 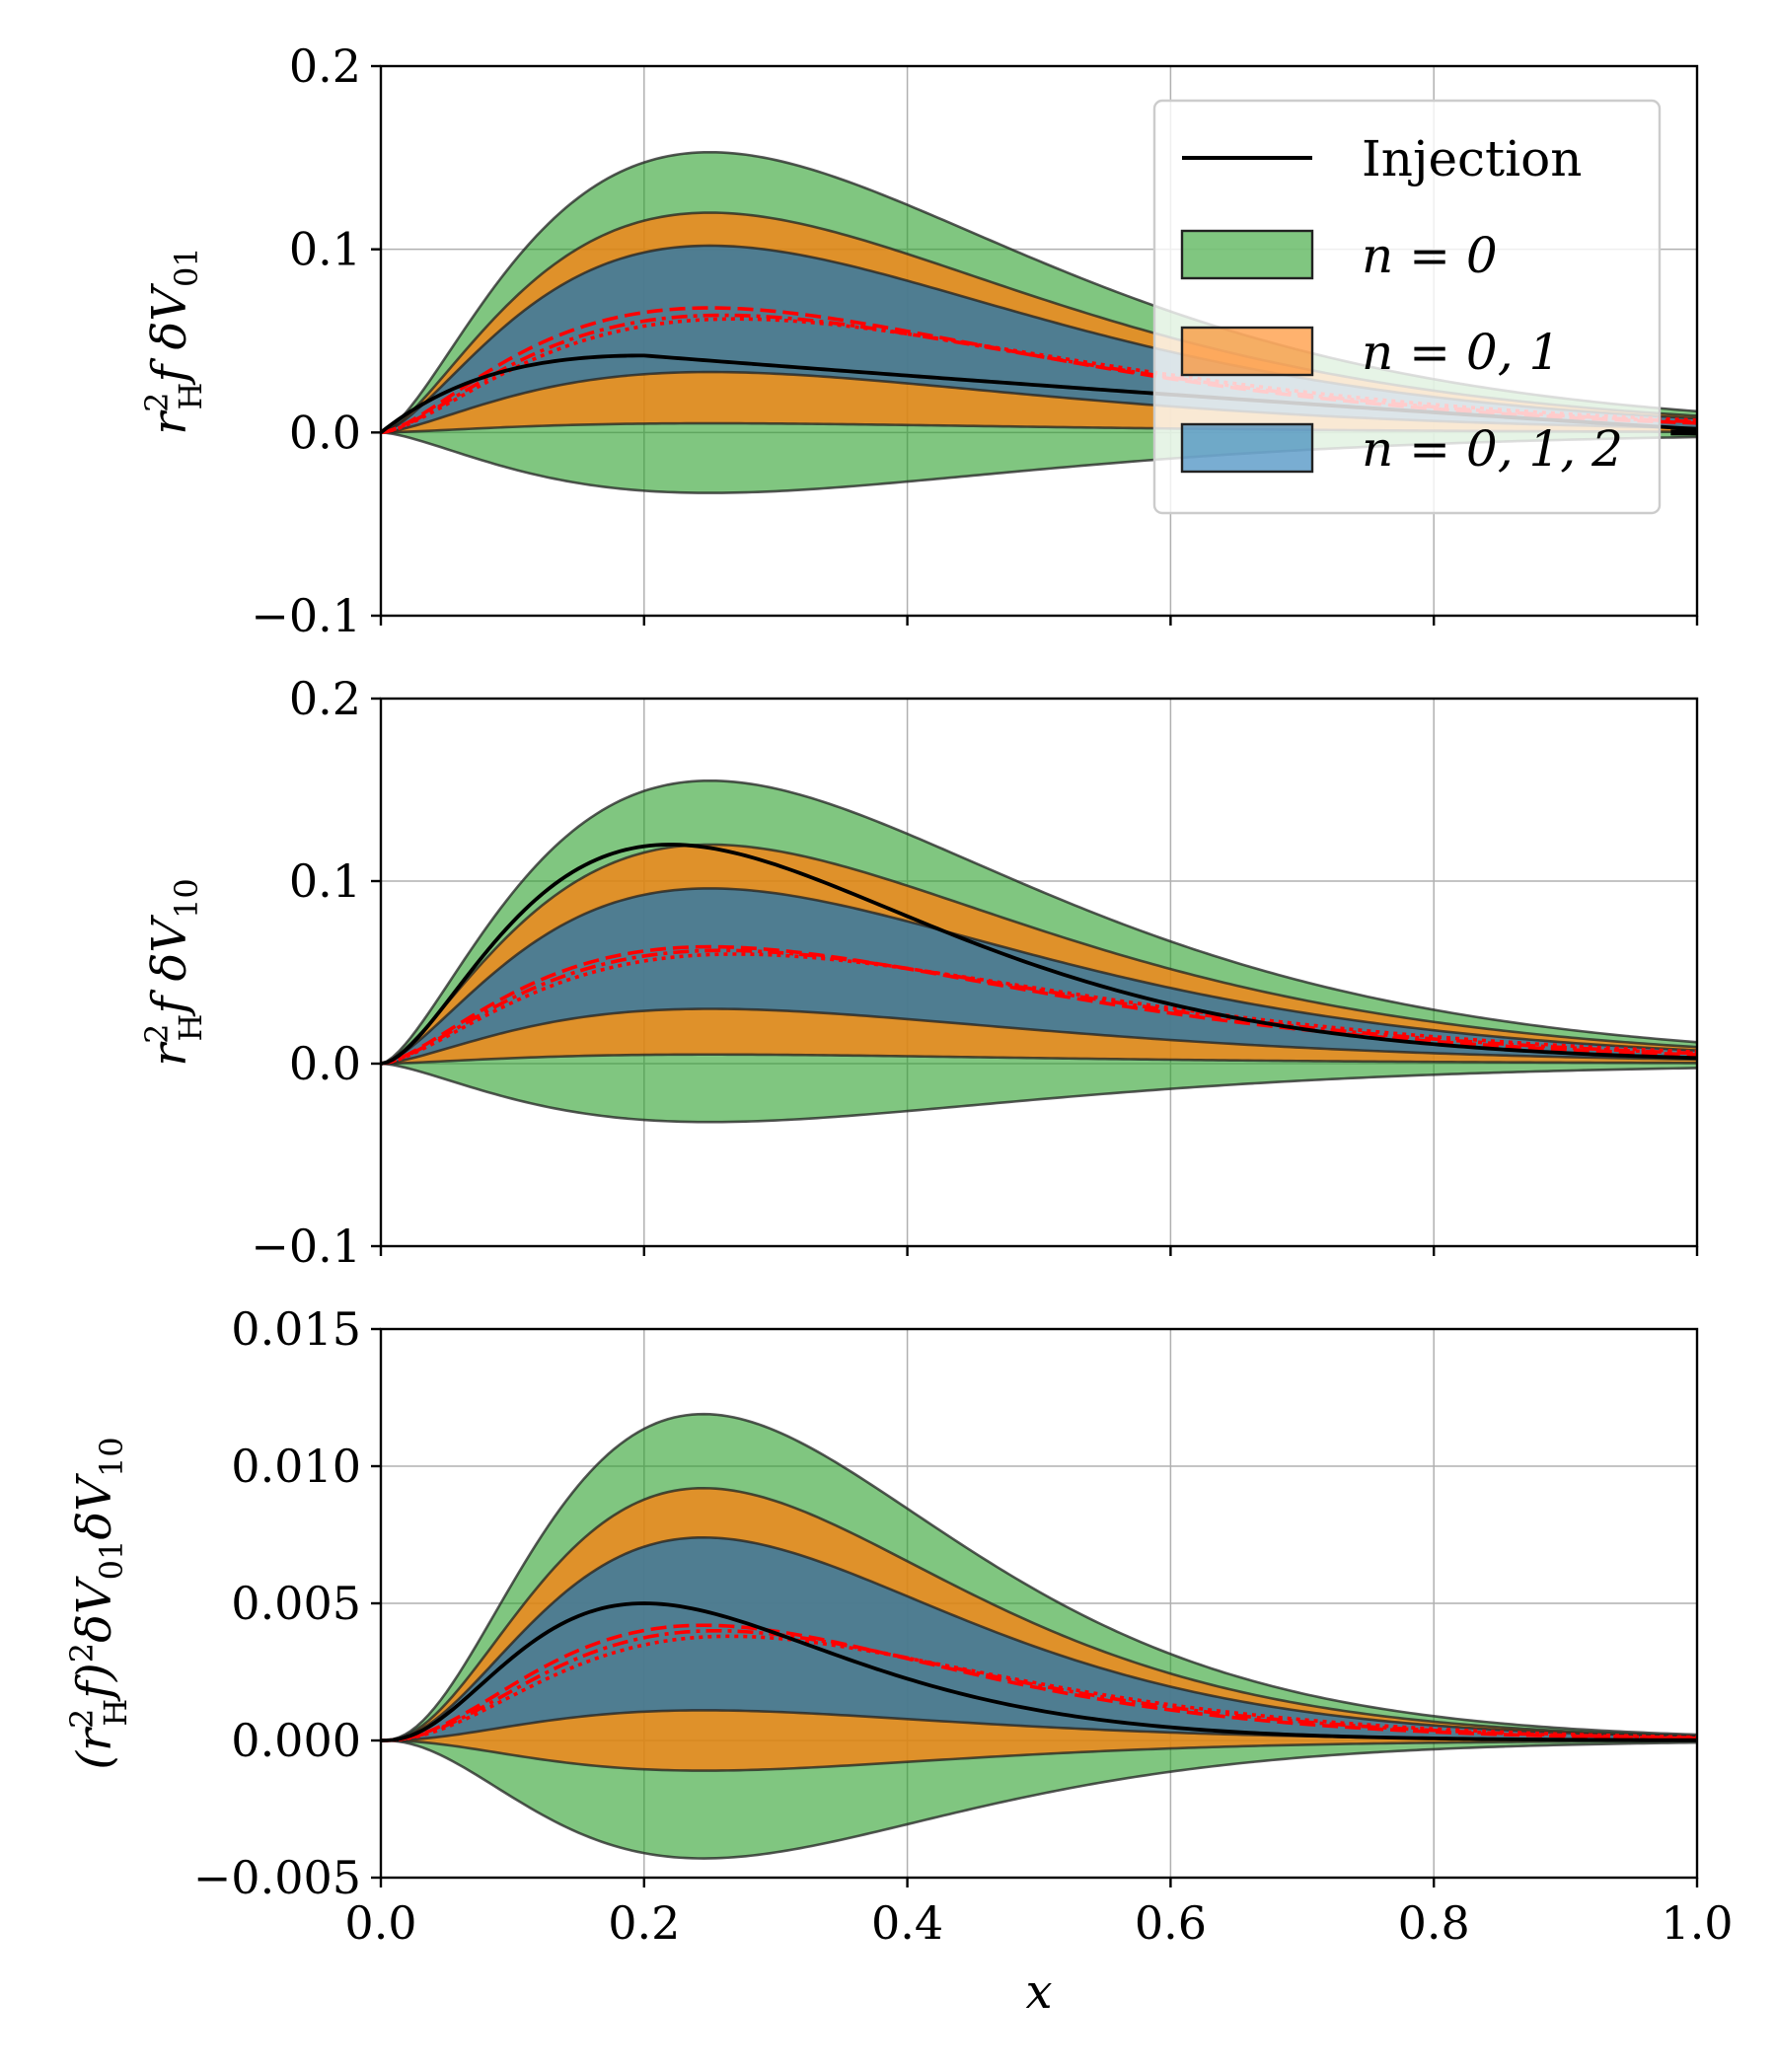 I want to click on y-axis-label: r2Hf δV10, so click(x=174, y=973).